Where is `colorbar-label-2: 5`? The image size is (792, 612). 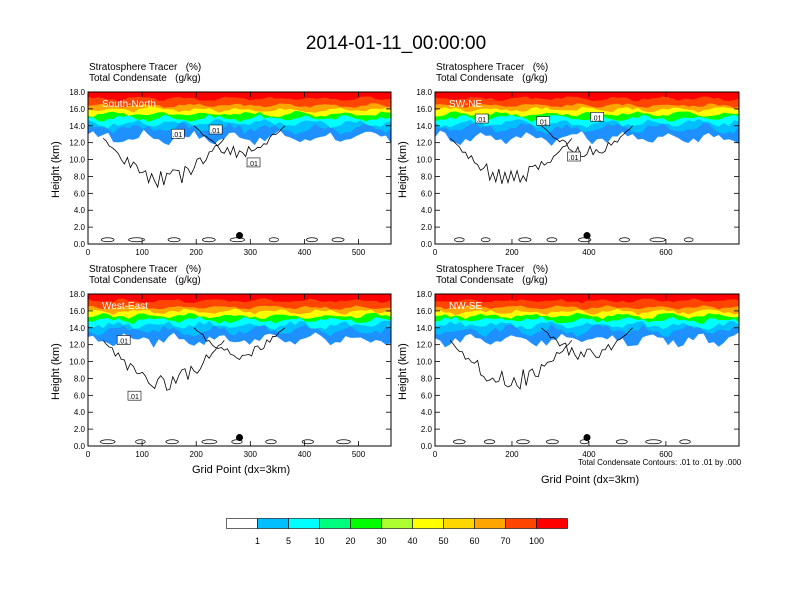 colorbar-label-2: 5 is located at coordinates (288, 541).